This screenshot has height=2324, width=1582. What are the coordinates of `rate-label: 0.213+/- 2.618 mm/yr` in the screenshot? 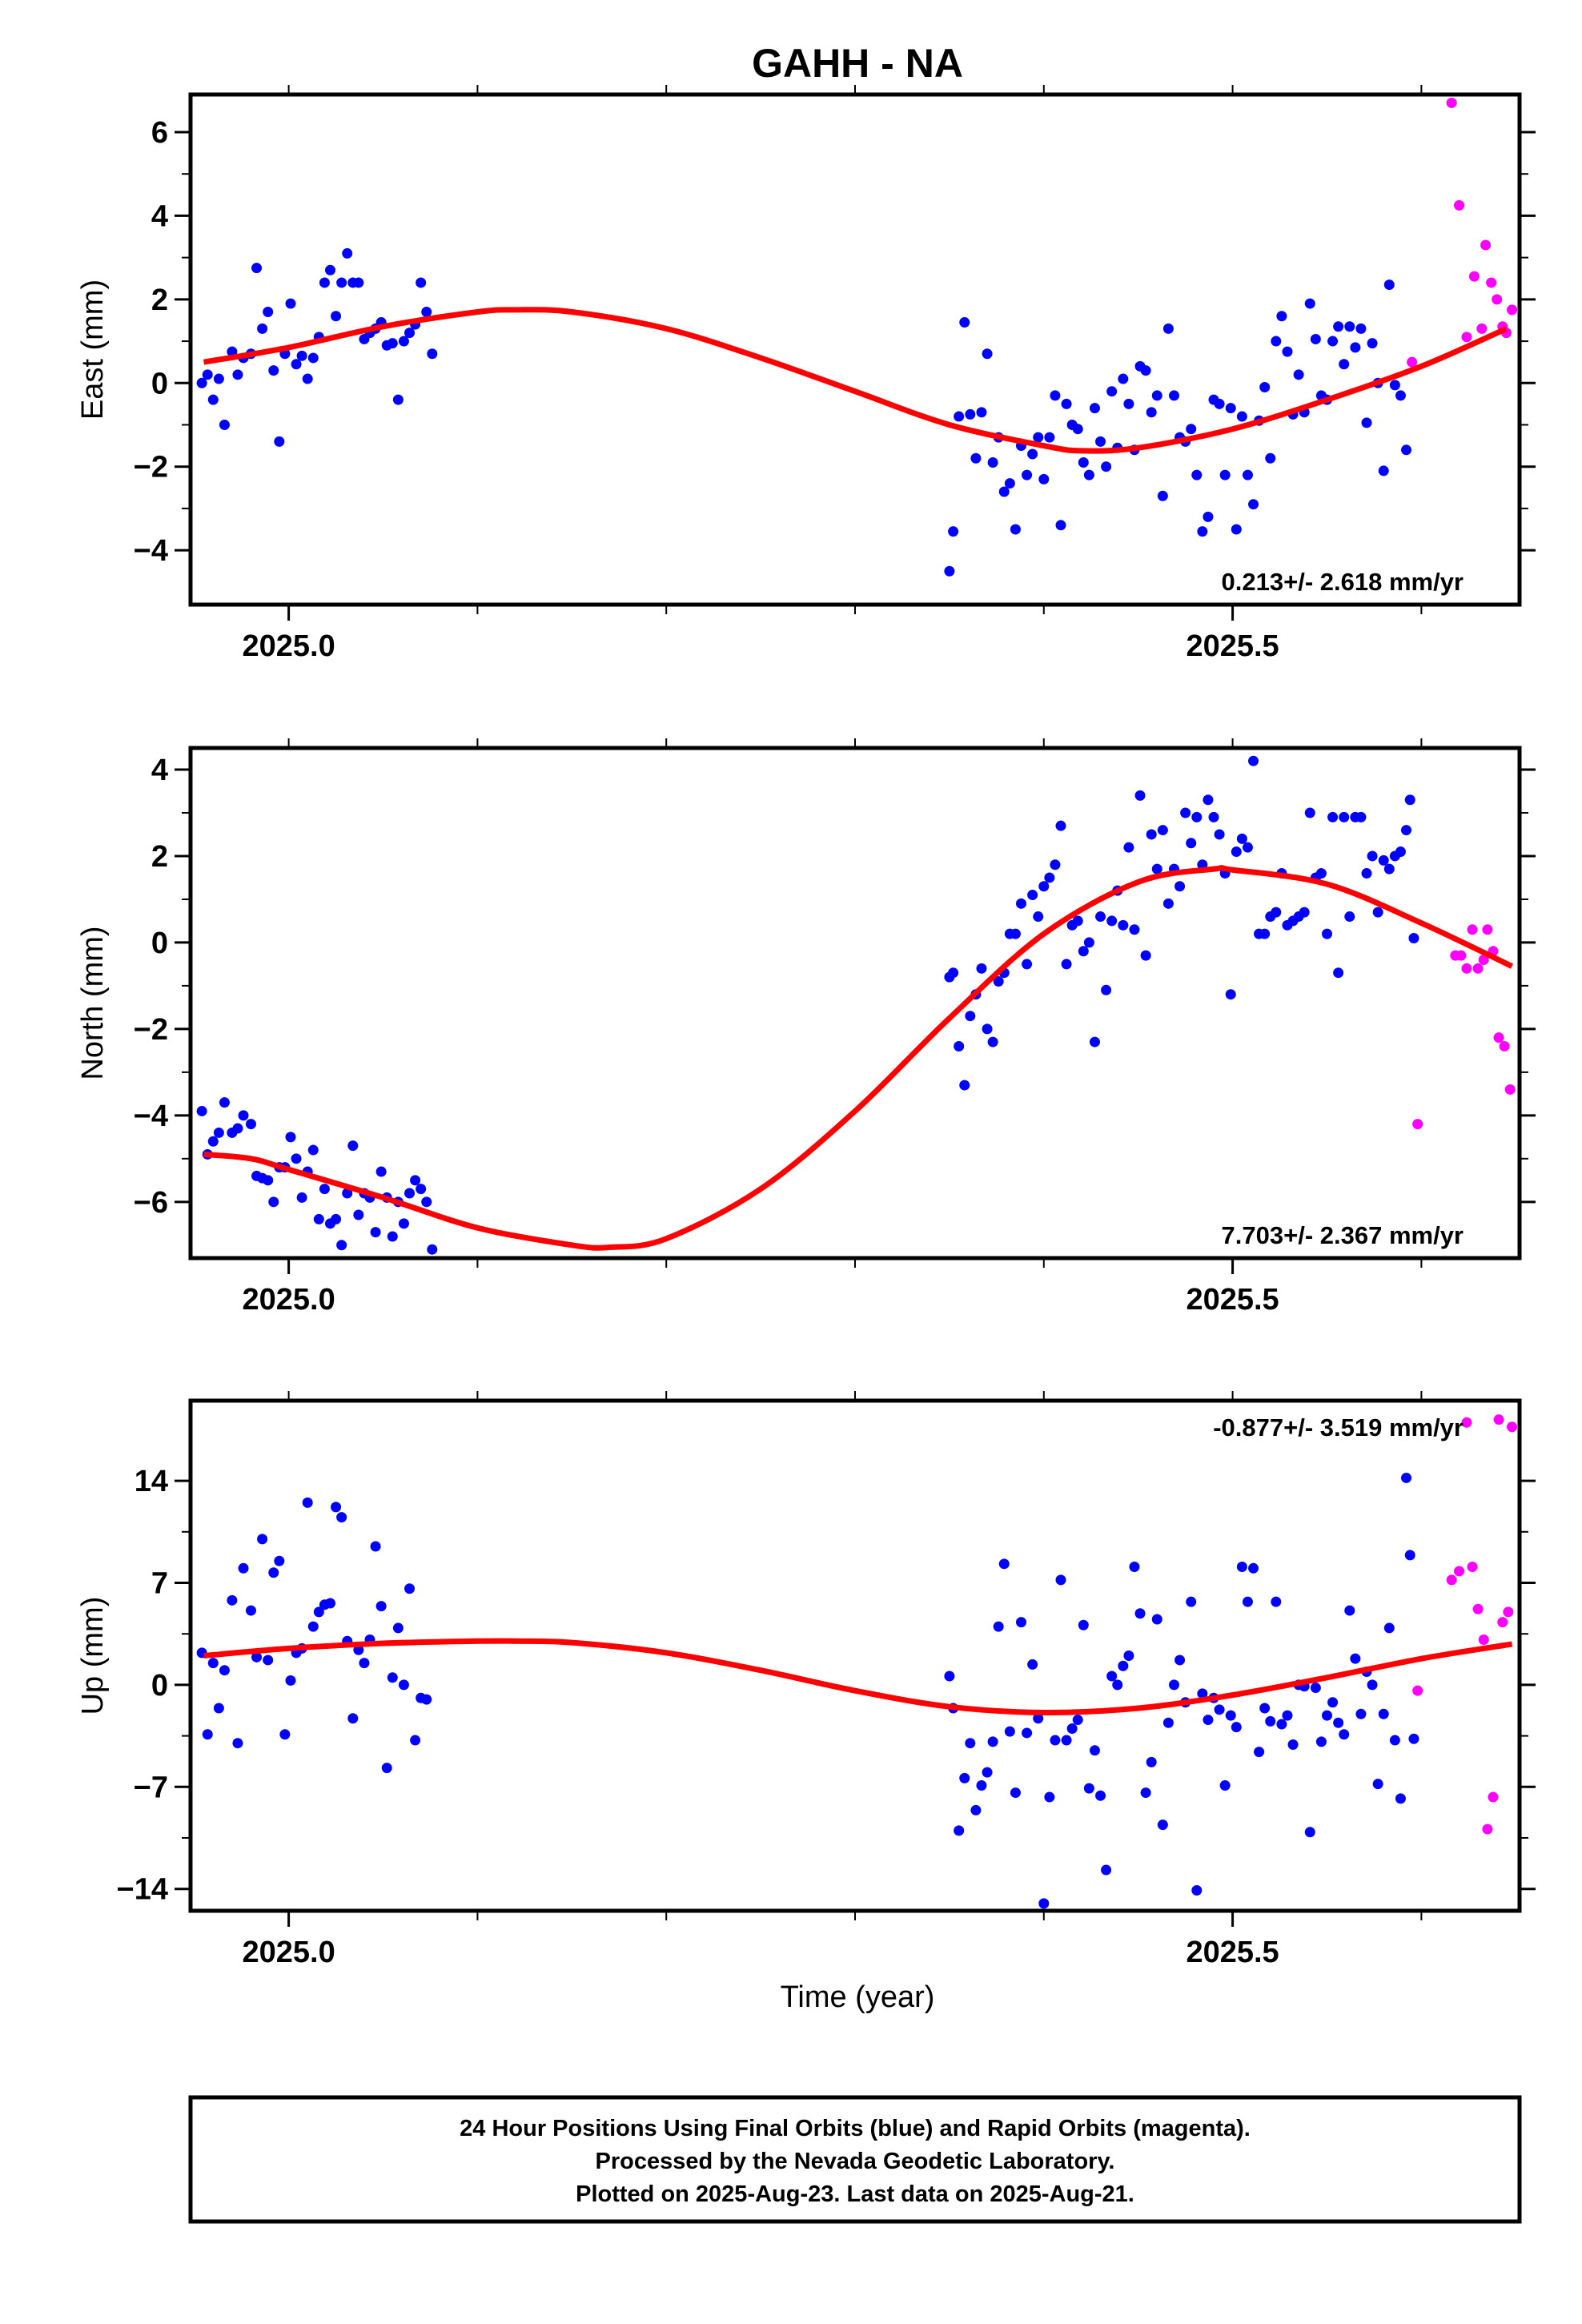 It's located at (1343, 582).